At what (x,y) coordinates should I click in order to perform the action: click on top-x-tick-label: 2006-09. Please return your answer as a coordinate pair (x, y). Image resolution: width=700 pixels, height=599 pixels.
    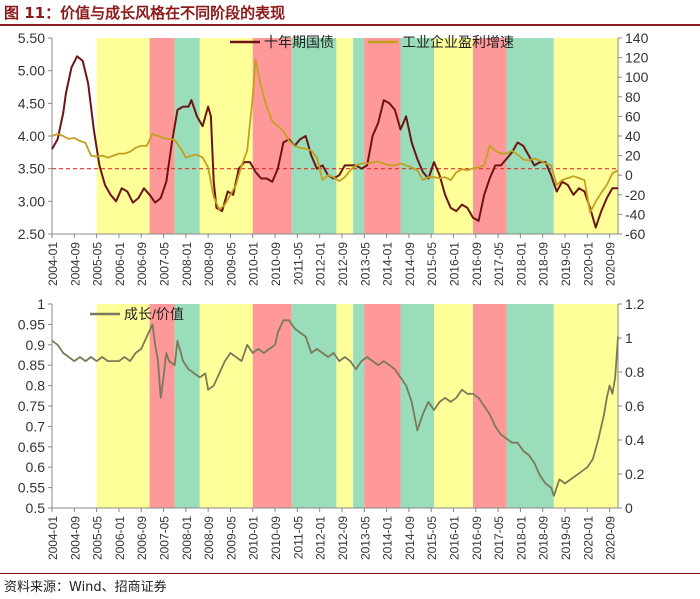
    Looking at the image, I should click on (142, 264).